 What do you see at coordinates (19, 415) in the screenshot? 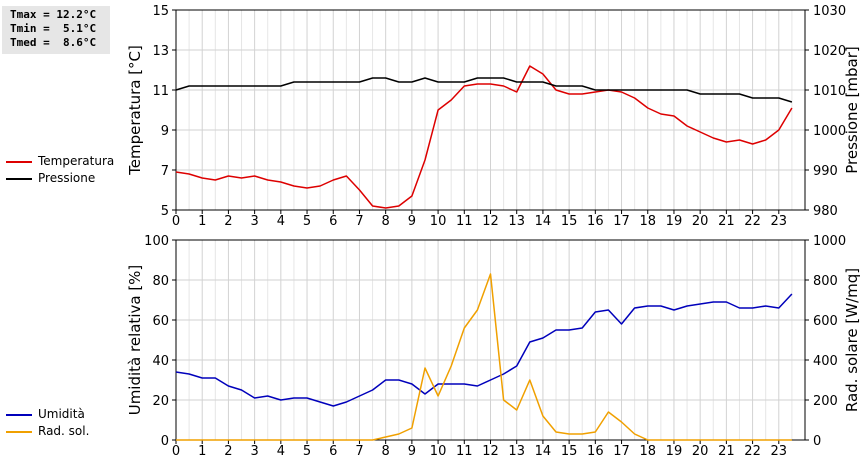
I see `legend-swatch-umidita` at bounding box center [19, 415].